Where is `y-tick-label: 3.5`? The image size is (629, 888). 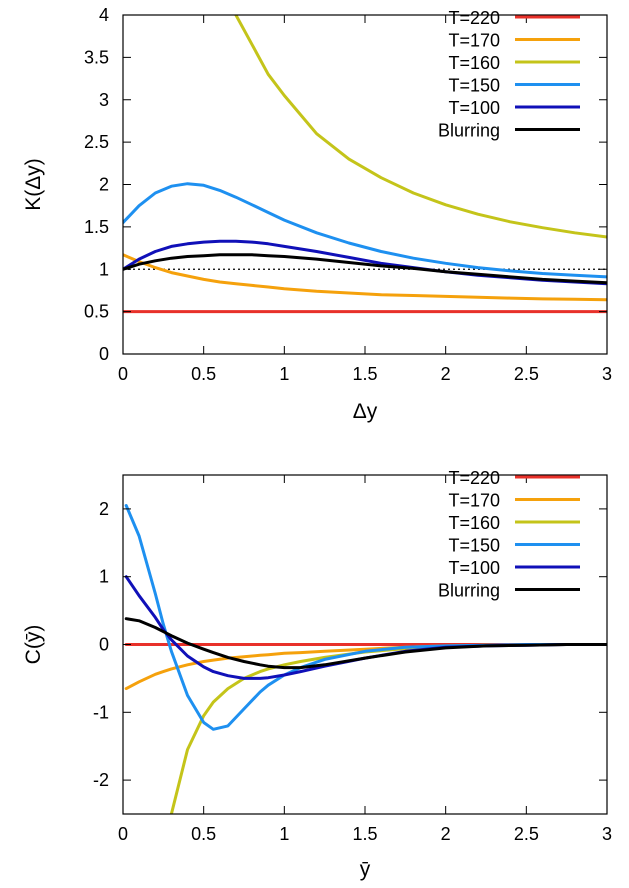 y-tick-label: 3.5 is located at coordinates (96, 57).